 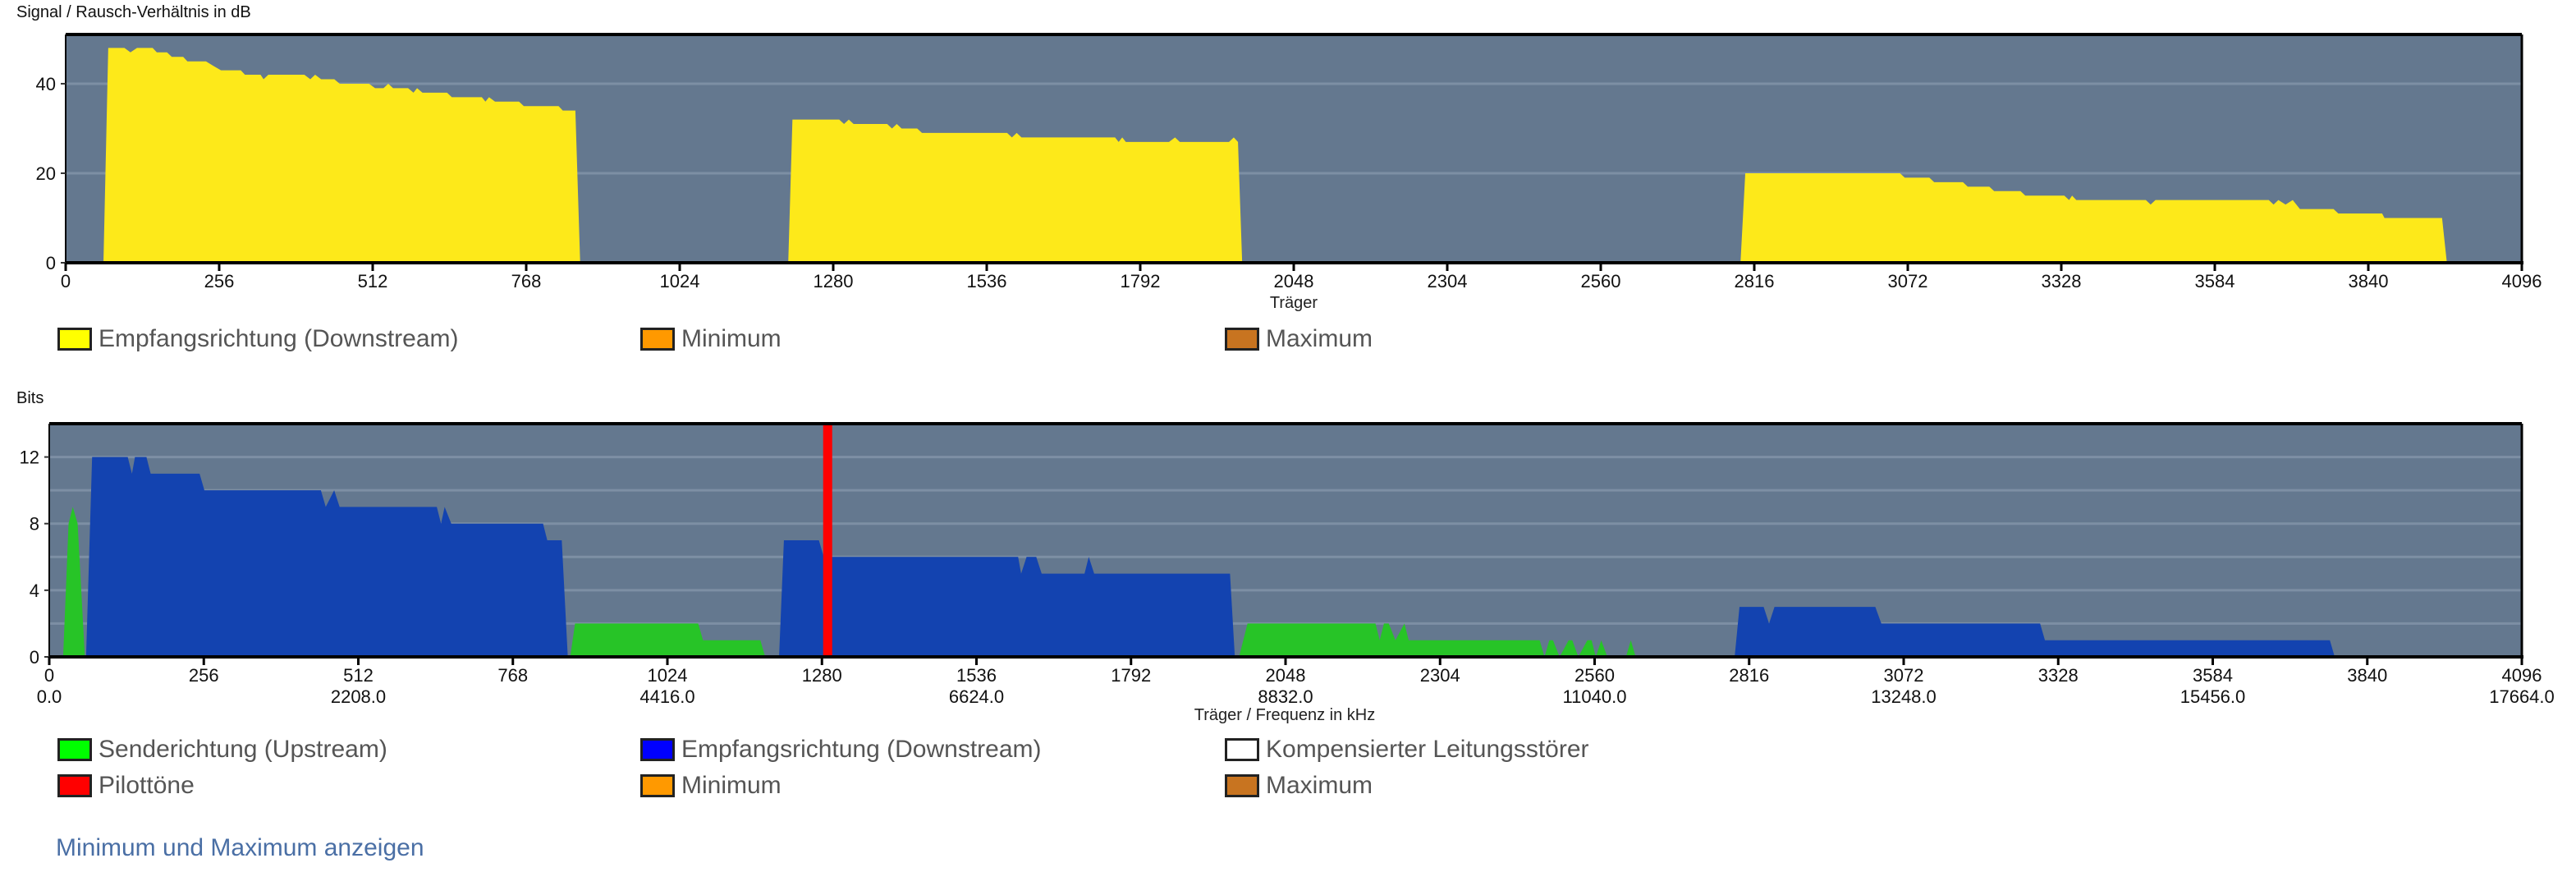 I want to click on snr-x-axis-title: Träger, so click(x=1294, y=303).